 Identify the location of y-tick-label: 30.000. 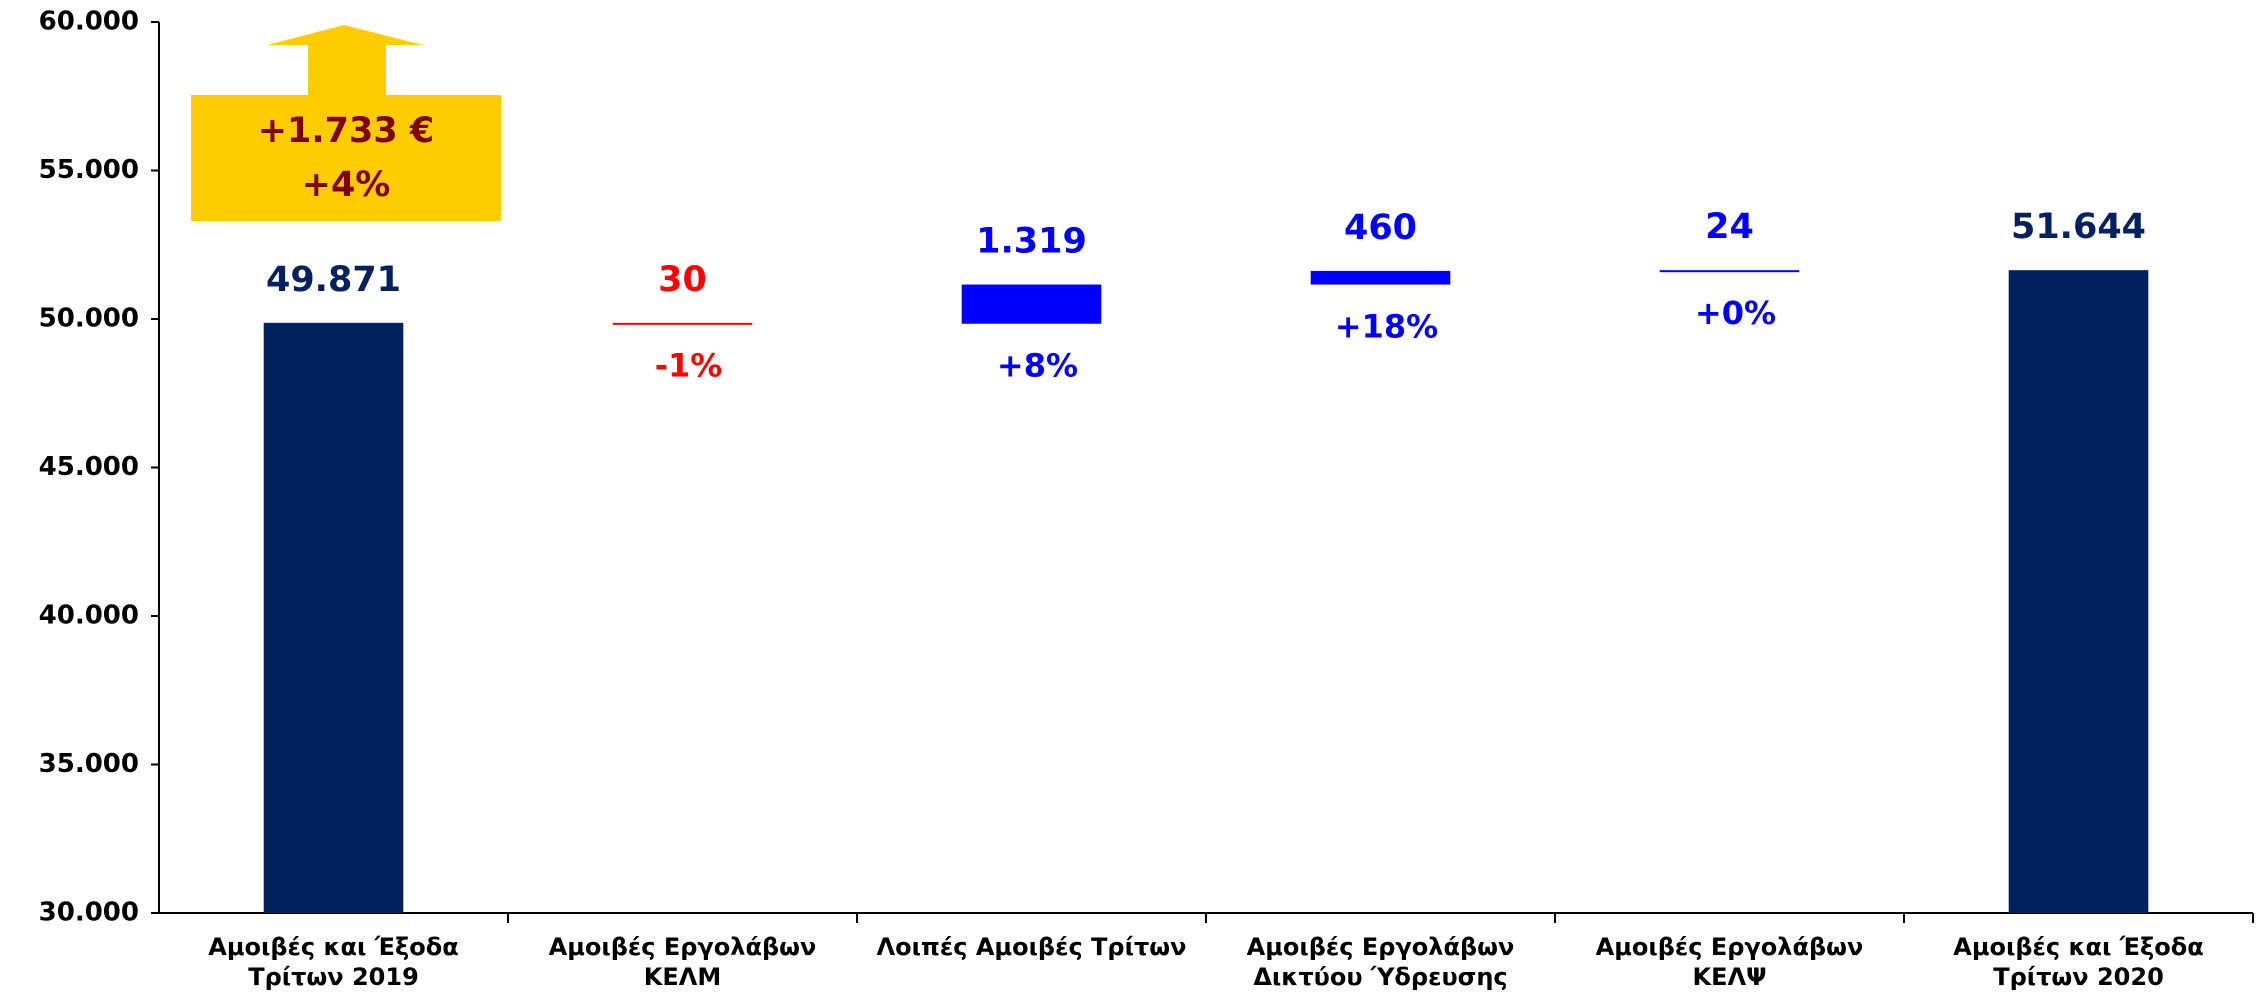
(89, 913).